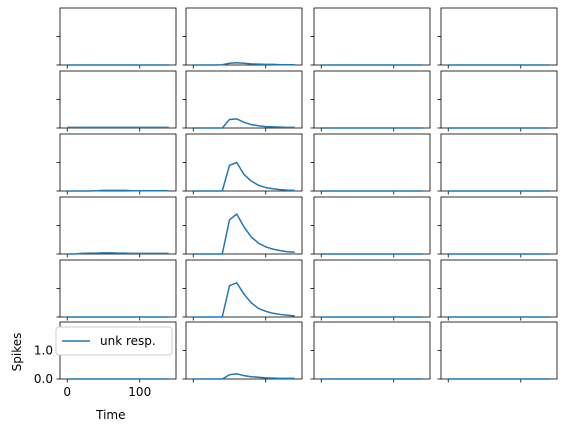 The image size is (567, 432). I want to click on x-tick-label: 100, so click(139, 392).